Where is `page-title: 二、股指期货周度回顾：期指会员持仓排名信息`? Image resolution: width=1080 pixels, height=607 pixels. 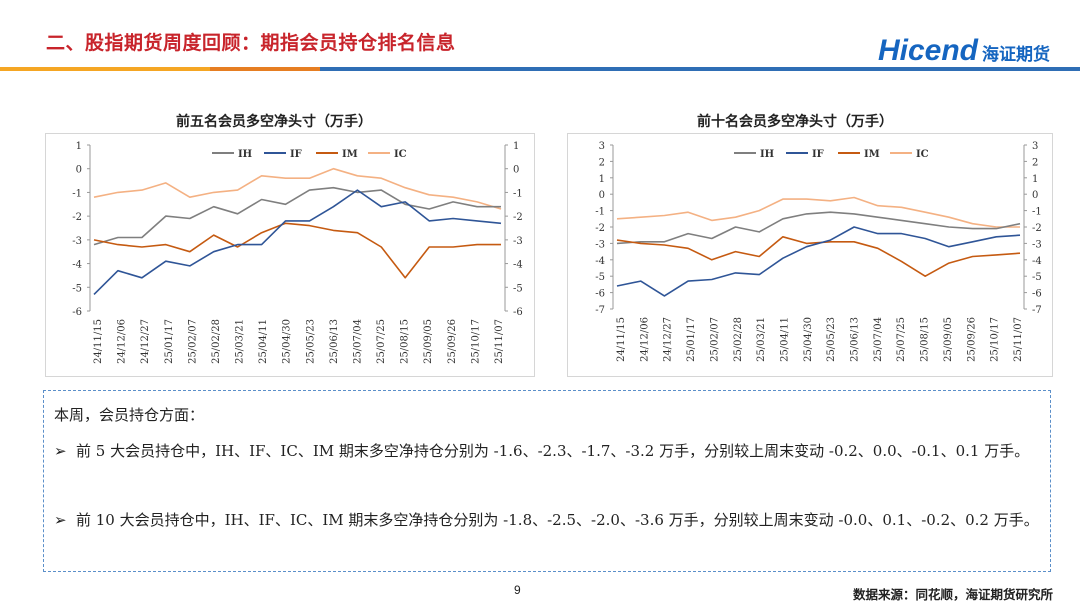 page-title: 二、股指期货周度回顾：期指会员持仓排名信息 is located at coordinates (251, 43).